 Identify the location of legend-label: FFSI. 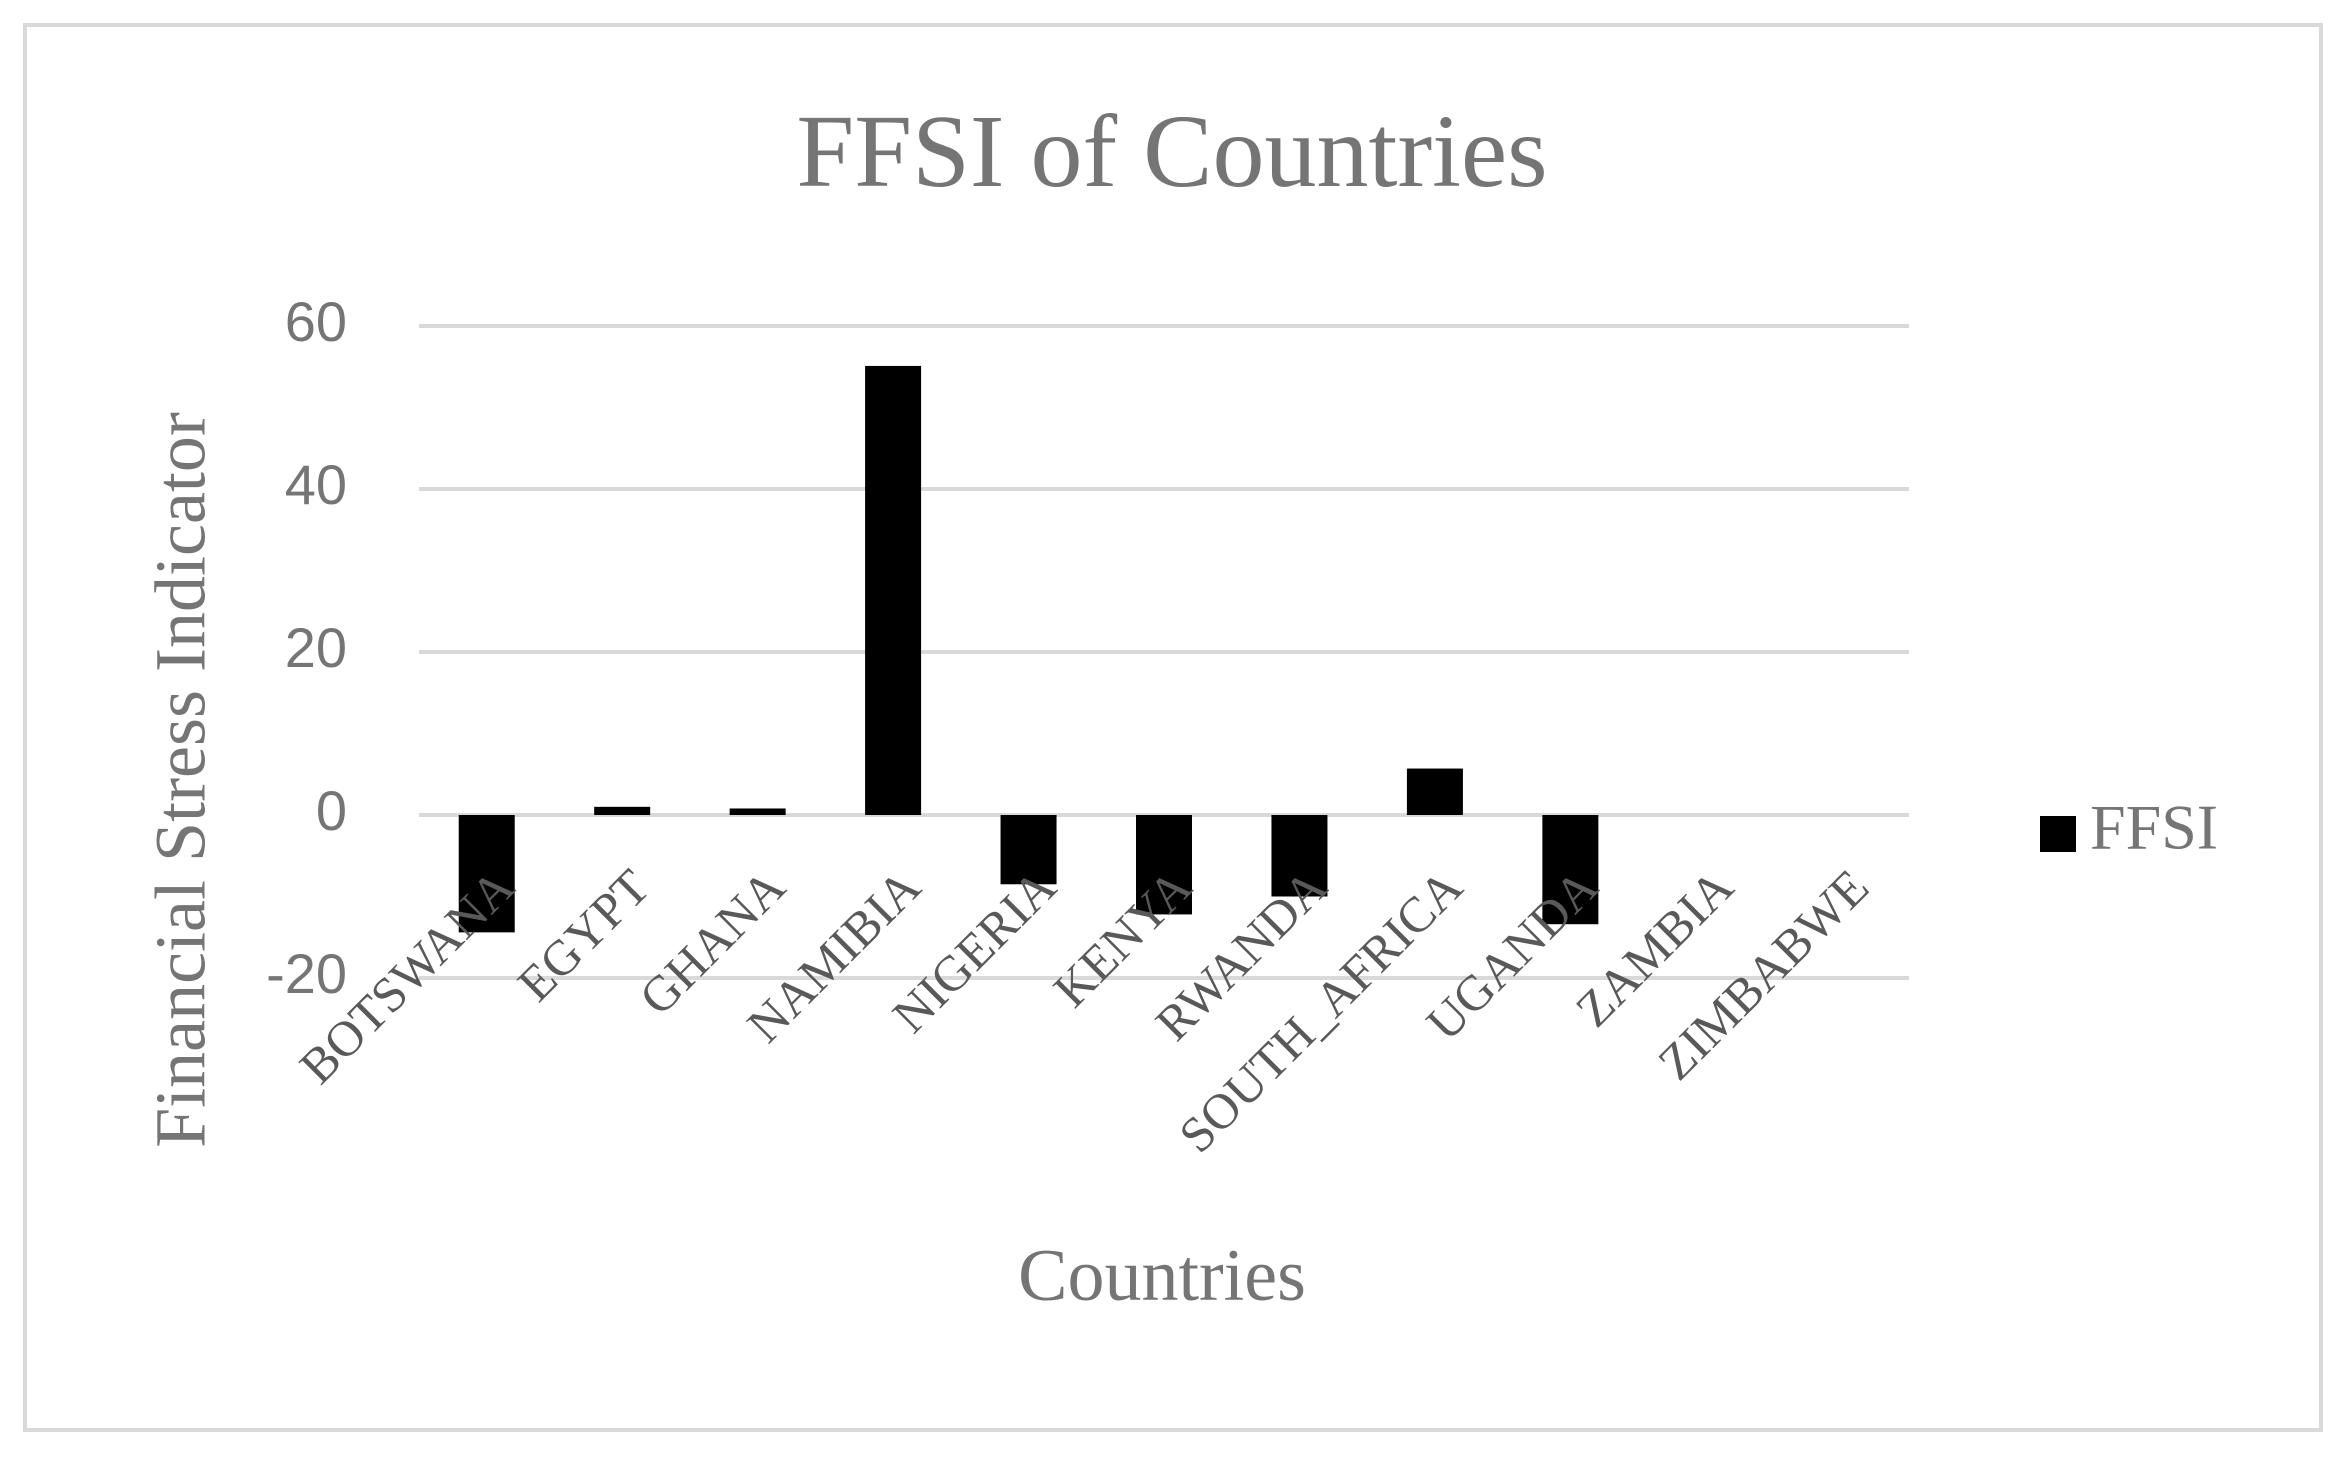
(2154, 827).